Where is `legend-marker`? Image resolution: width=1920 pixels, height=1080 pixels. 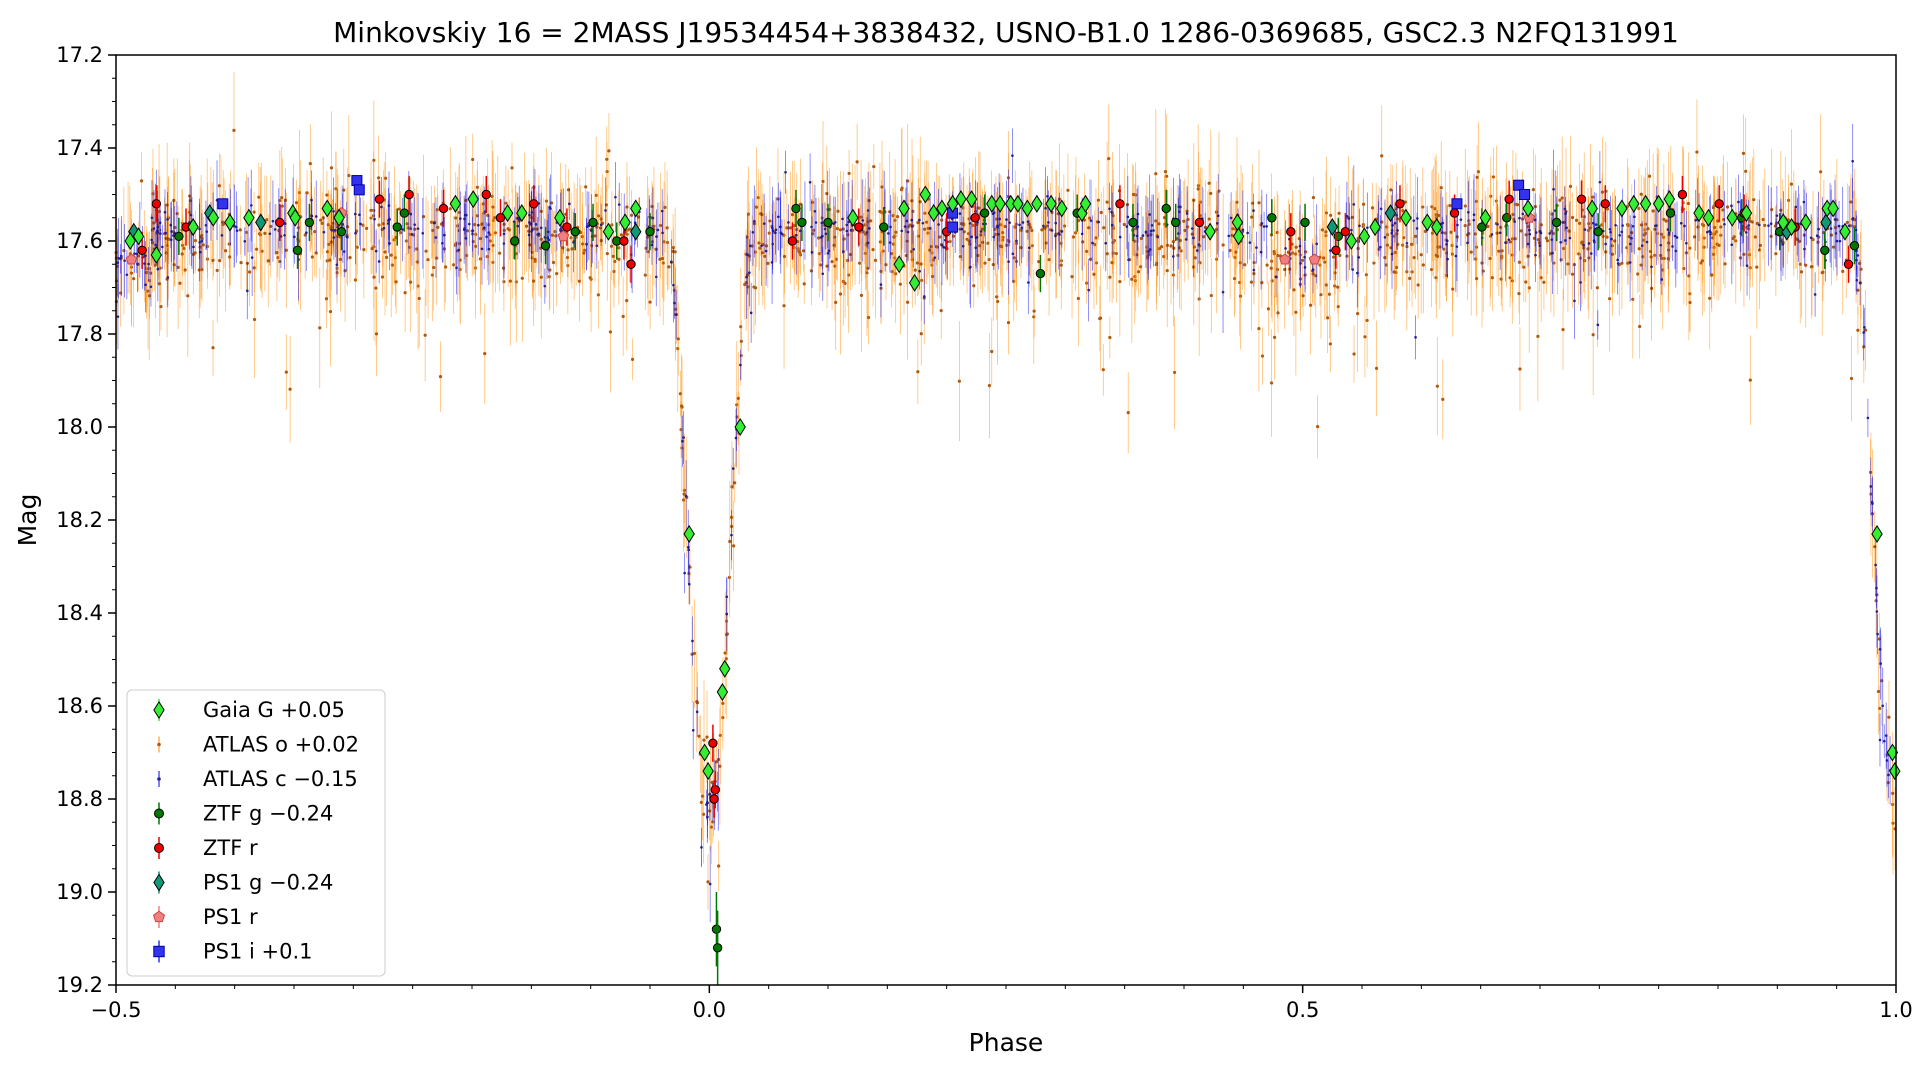
legend-marker is located at coordinates (159, 813).